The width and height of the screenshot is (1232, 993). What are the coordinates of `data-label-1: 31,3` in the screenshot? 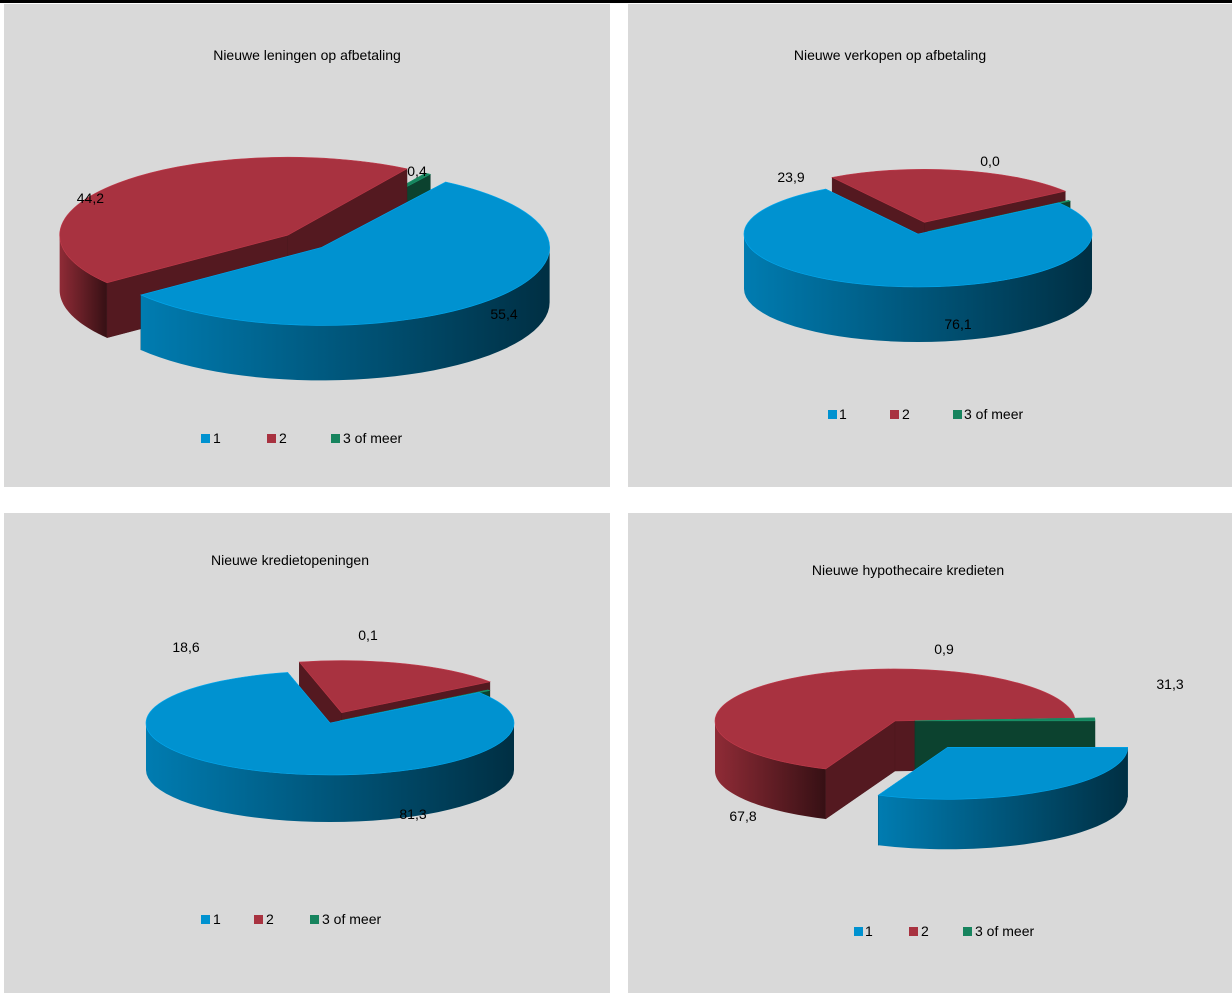 It's located at (1169, 684).